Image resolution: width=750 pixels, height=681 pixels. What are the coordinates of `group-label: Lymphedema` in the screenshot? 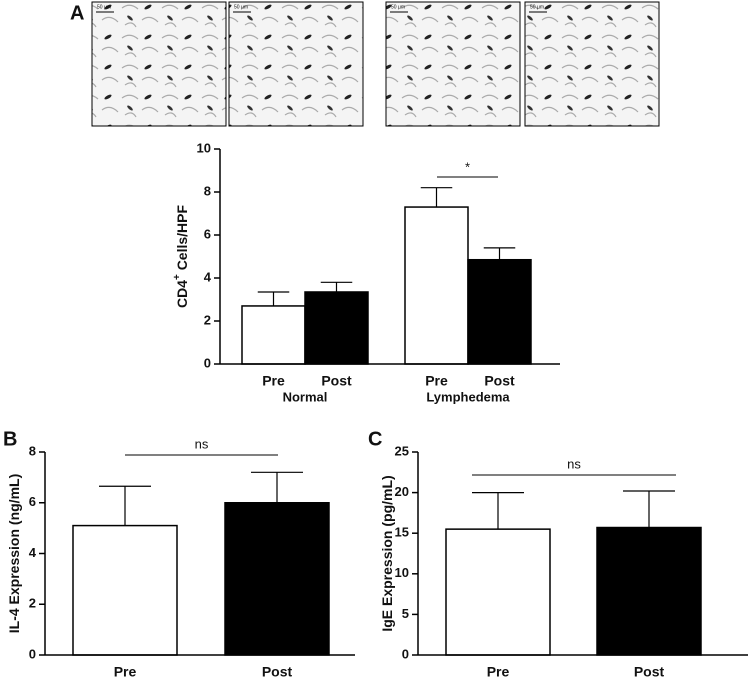 It's located at (468, 396).